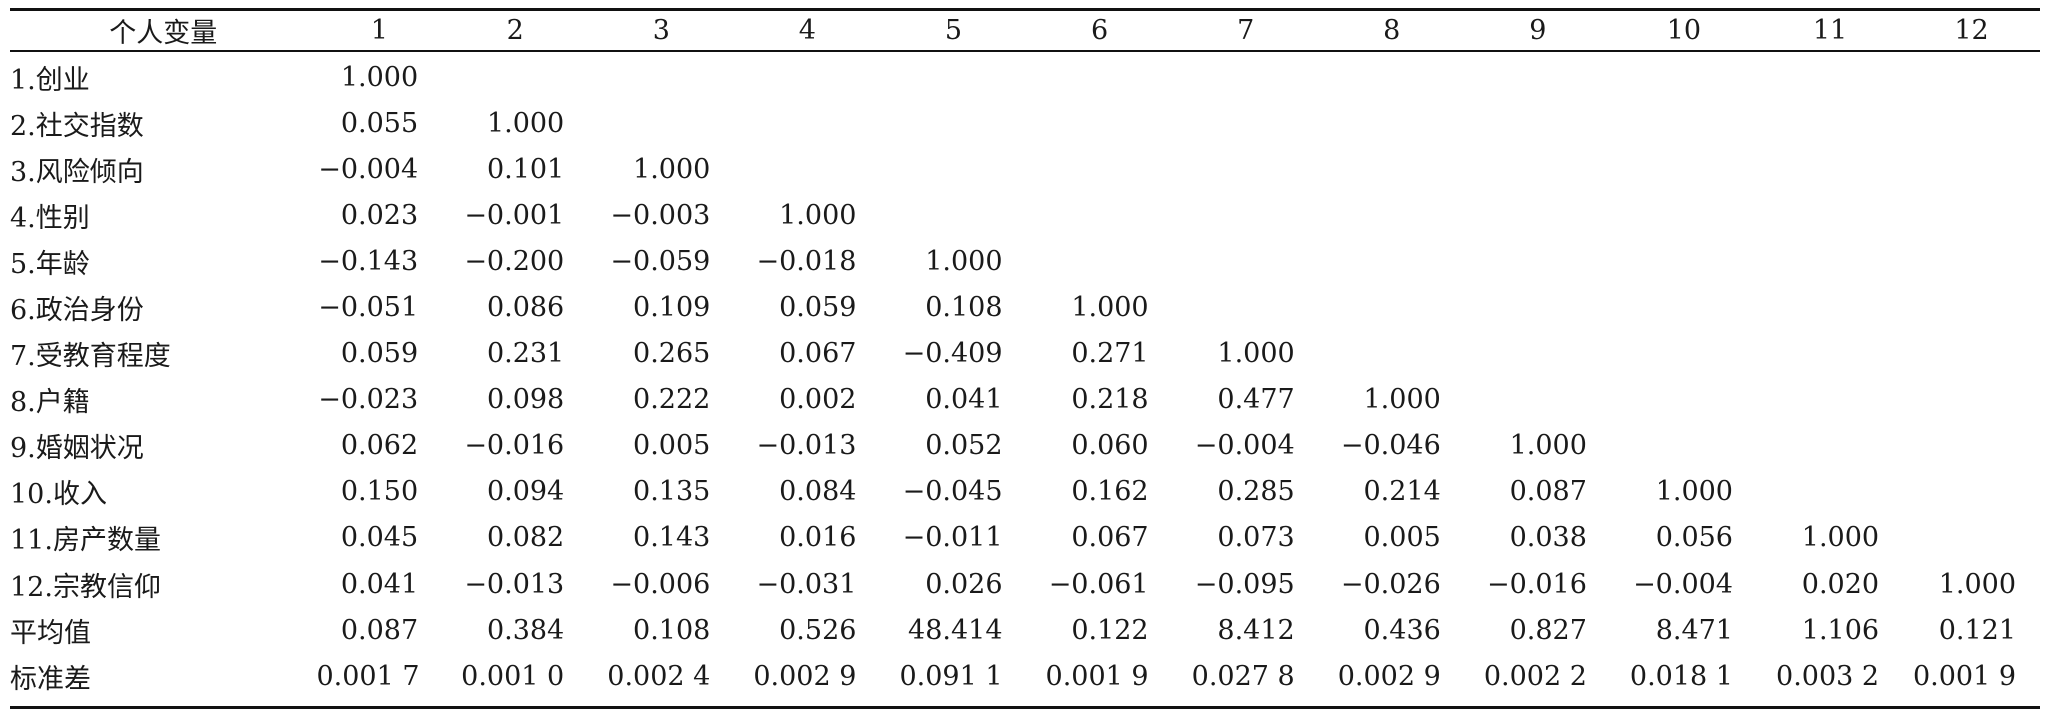 This screenshot has height=720, width=2048. Describe the element at coordinates (379, 492) in the screenshot. I see `table-cell: 0.150` at that location.